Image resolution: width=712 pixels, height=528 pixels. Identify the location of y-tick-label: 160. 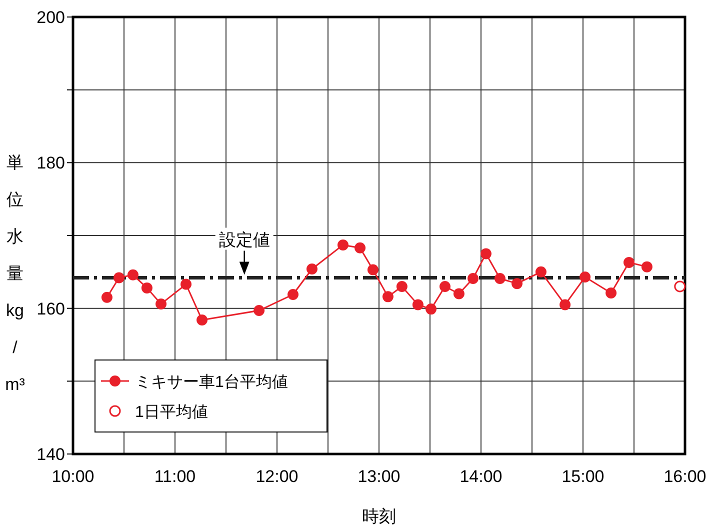
(50, 308).